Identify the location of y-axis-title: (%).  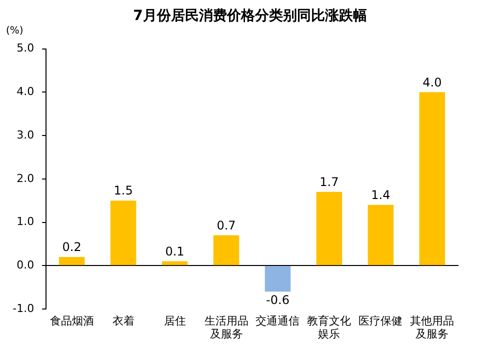
(15, 30).